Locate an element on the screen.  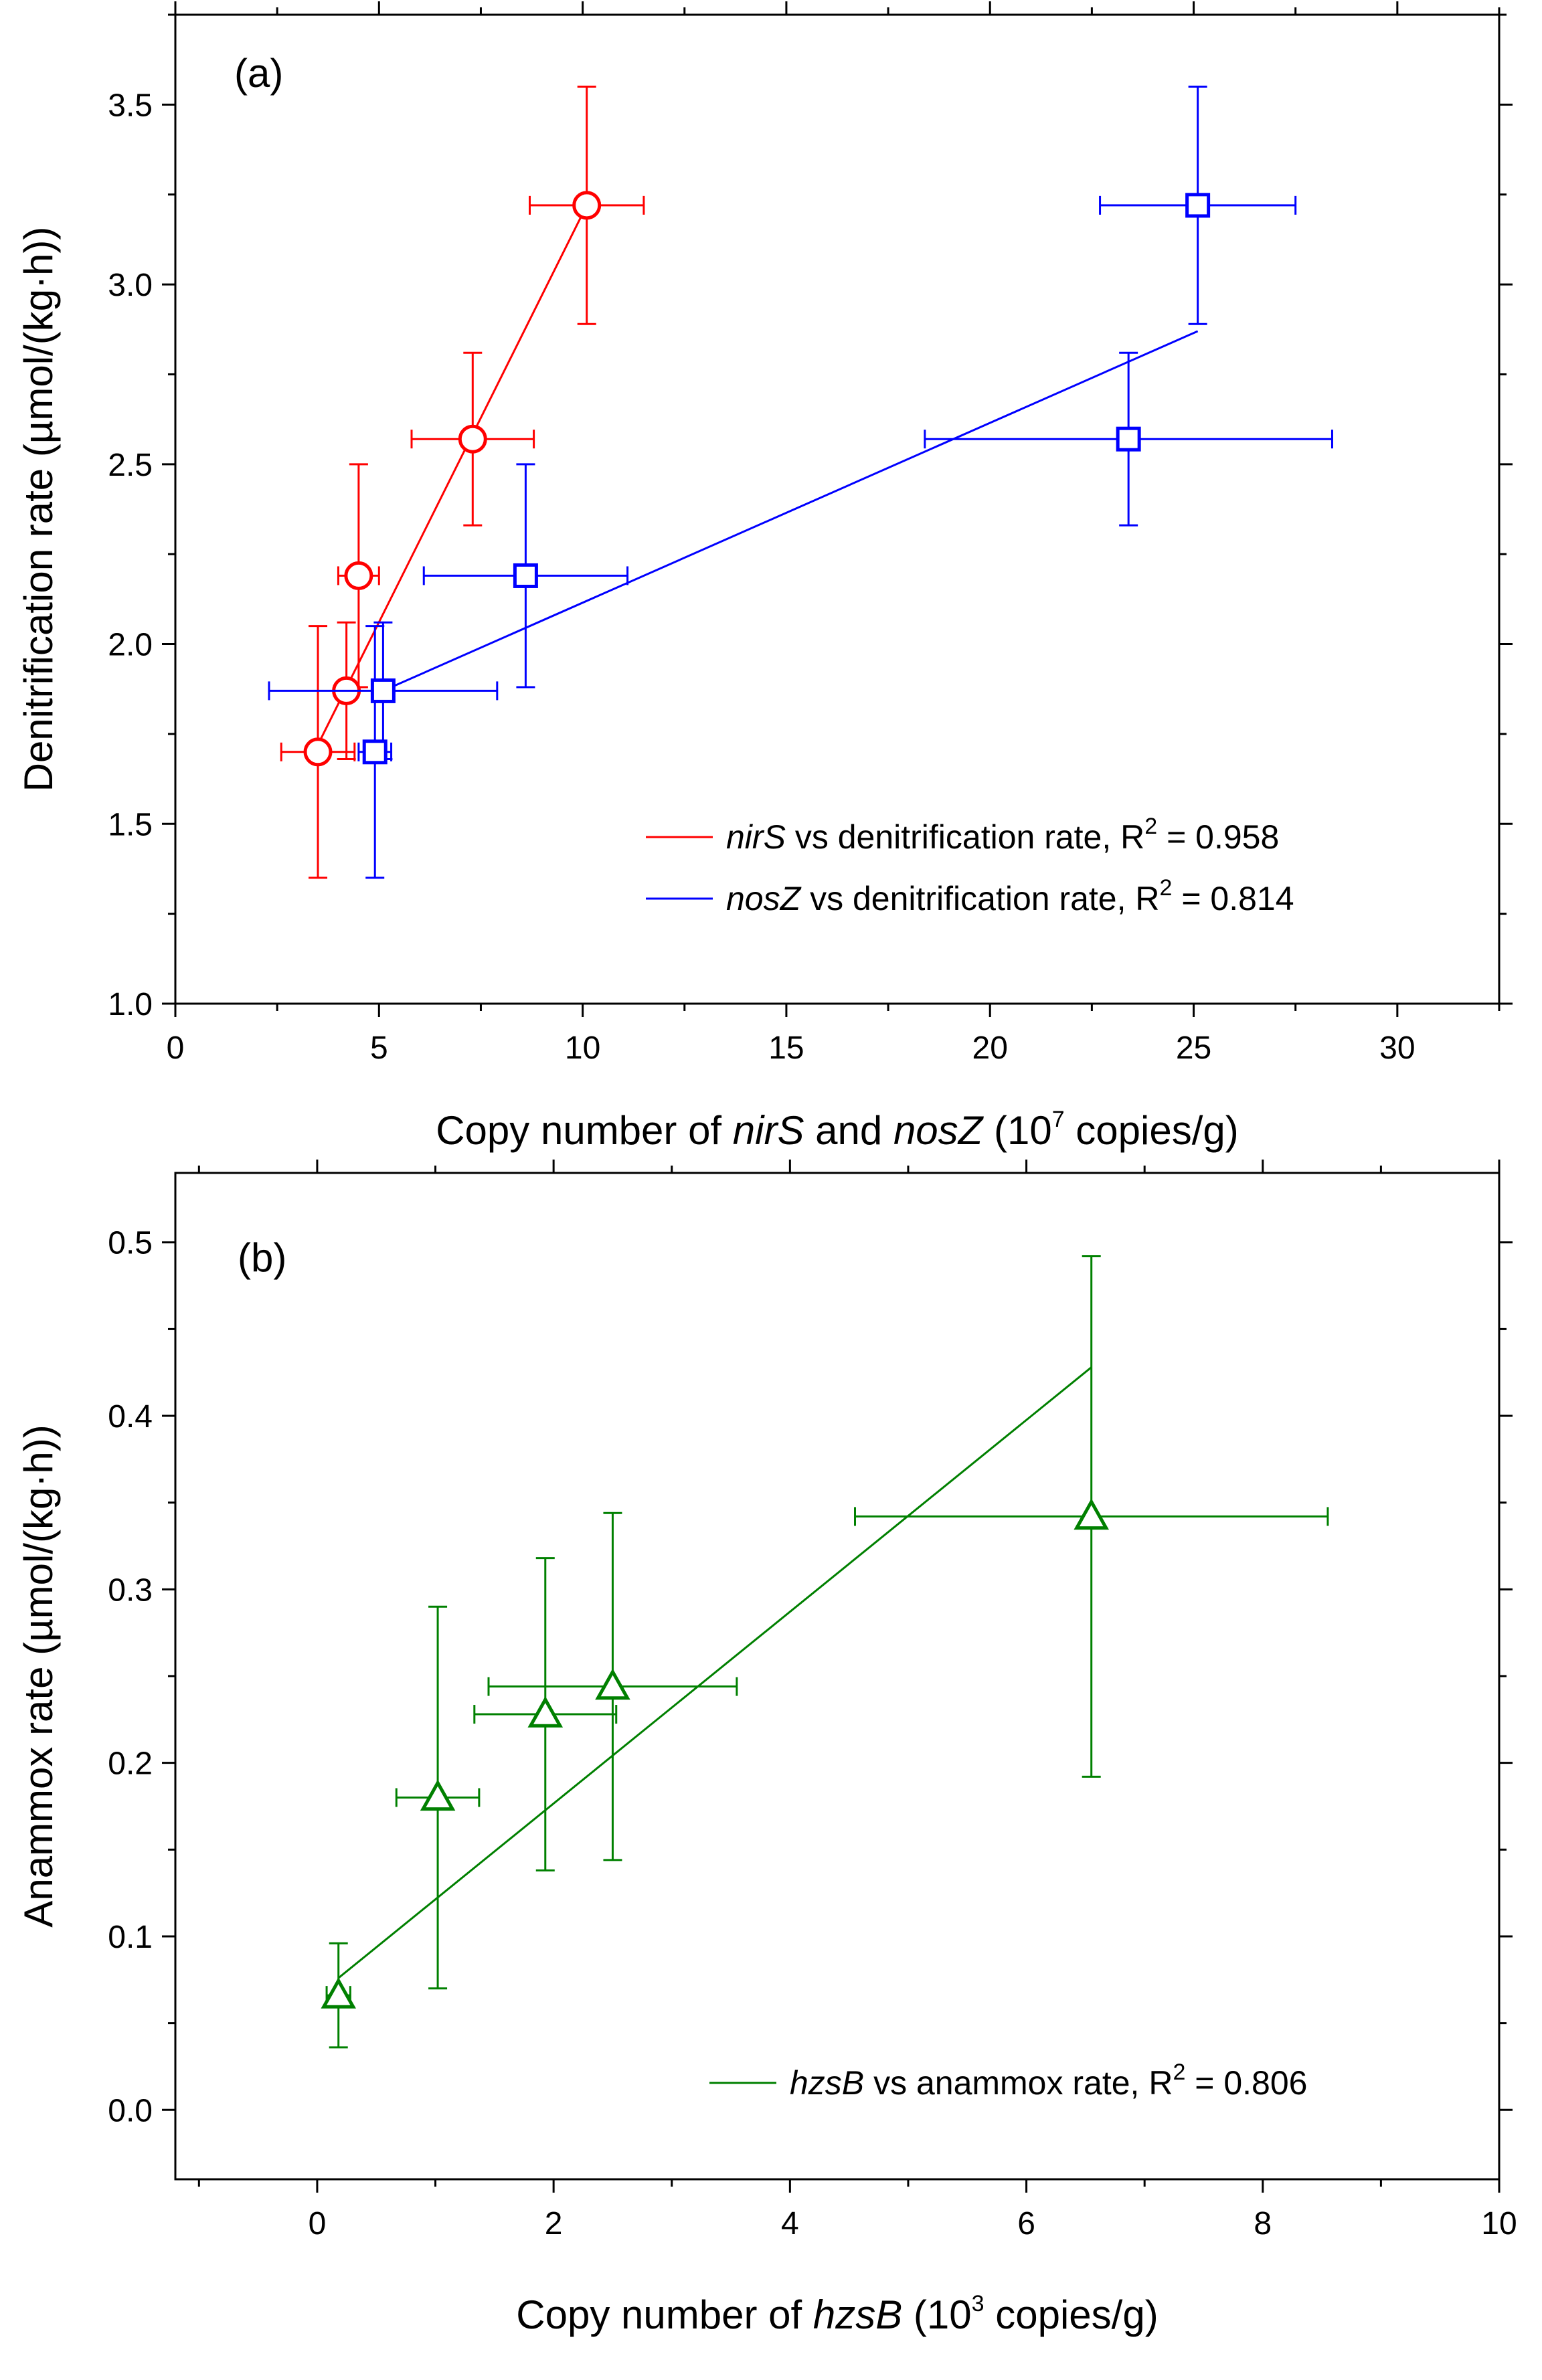
y-tick-label: 0.3 is located at coordinates (130, 1590).